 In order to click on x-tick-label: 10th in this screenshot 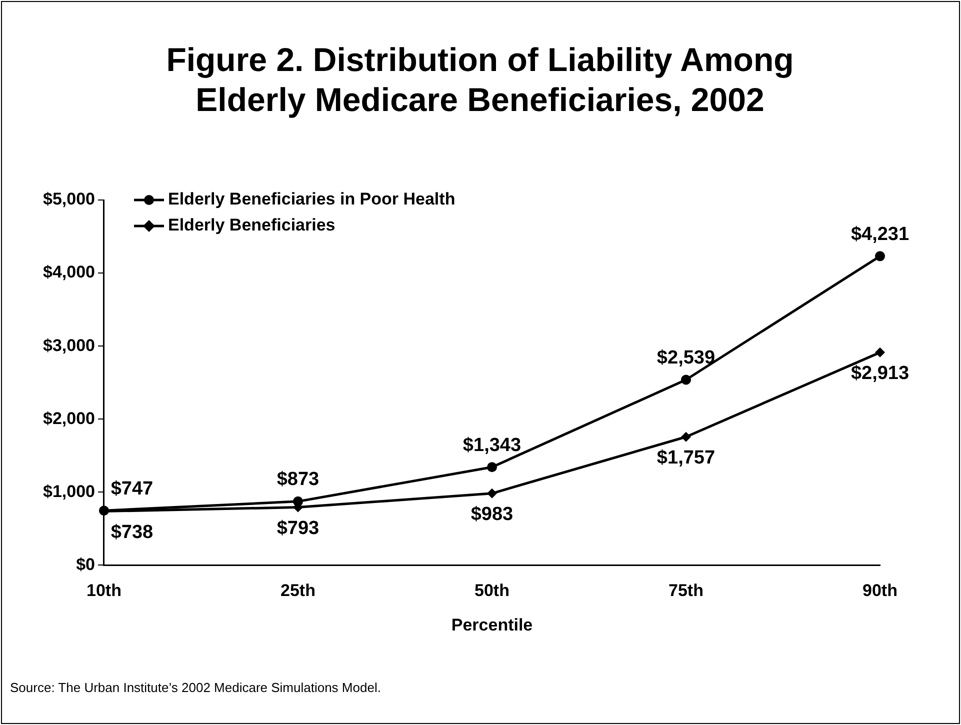, I will do `click(104, 590)`.